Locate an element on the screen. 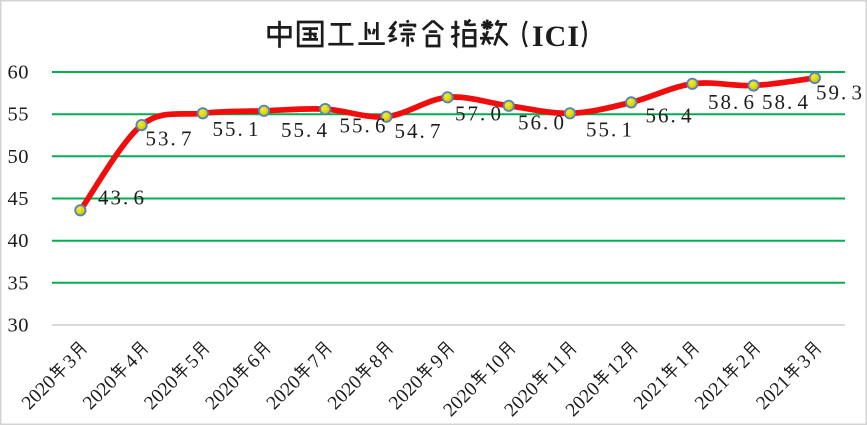 This screenshot has height=425, width=867. svg-text: 35 is located at coordinates (19, 283).